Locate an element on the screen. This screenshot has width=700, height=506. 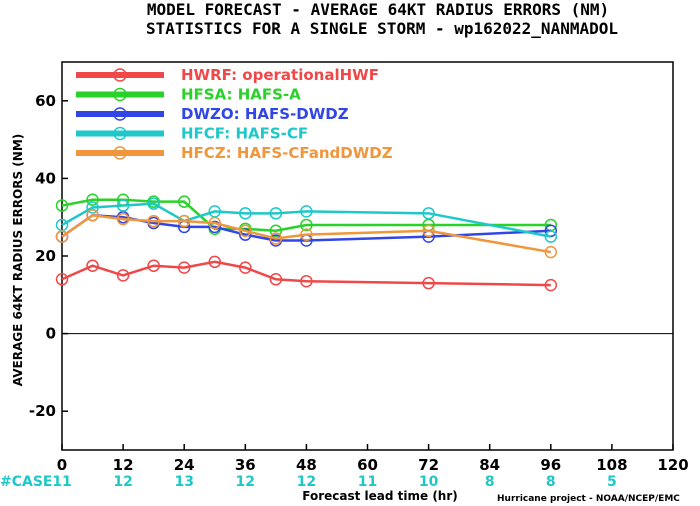
credit-text: Hurricane project - NOAA/NCEP/EMC is located at coordinates (588, 499).